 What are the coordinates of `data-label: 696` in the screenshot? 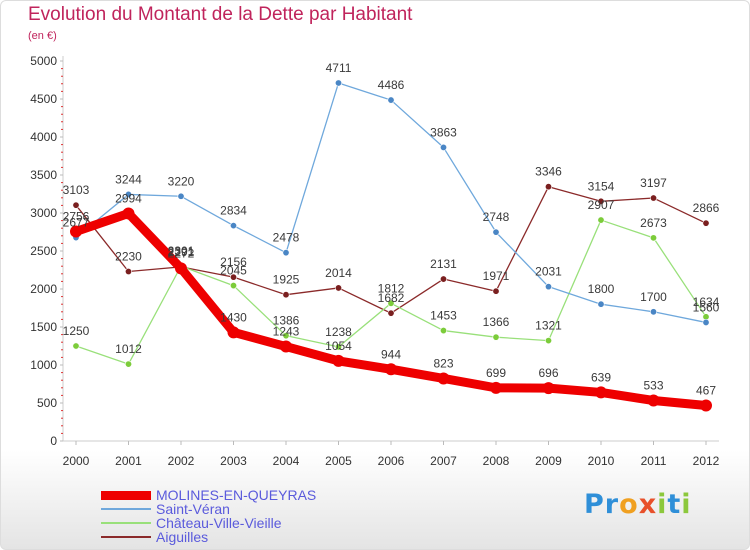 It's located at (548, 373).